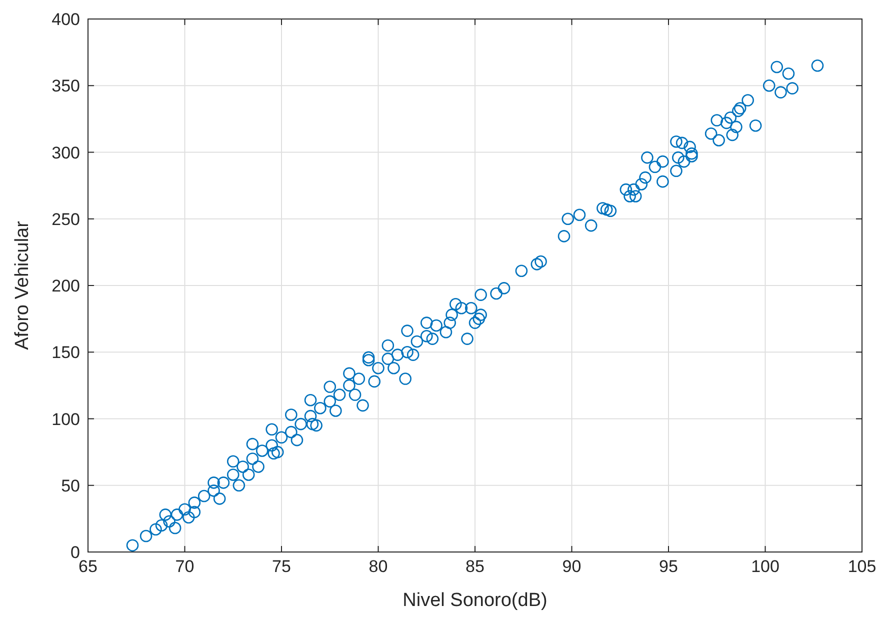 The image size is (880, 618). Describe the element at coordinates (66, 19) in the screenshot. I see `y-tick-label: 400` at that location.